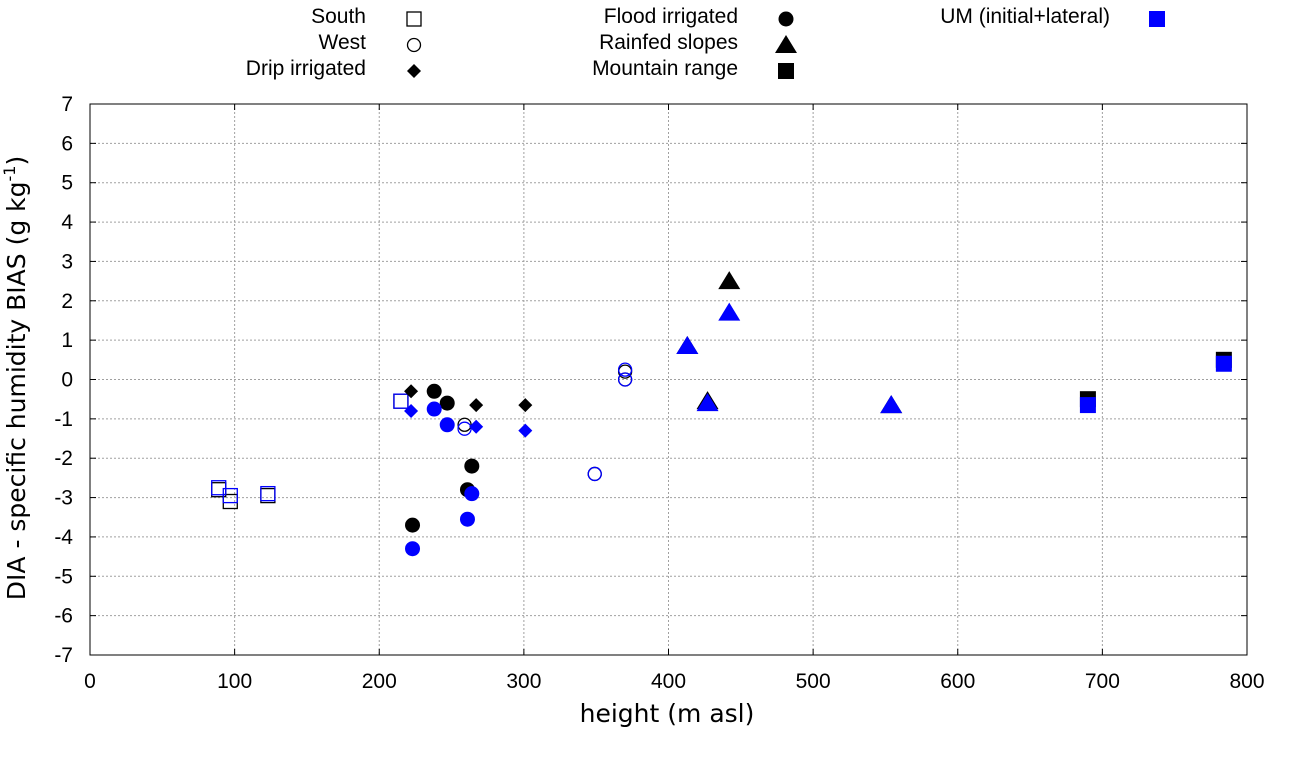 The height and width of the screenshot is (760, 1290). What do you see at coordinates (67, 340) in the screenshot?
I see `y-tick-label: 1` at bounding box center [67, 340].